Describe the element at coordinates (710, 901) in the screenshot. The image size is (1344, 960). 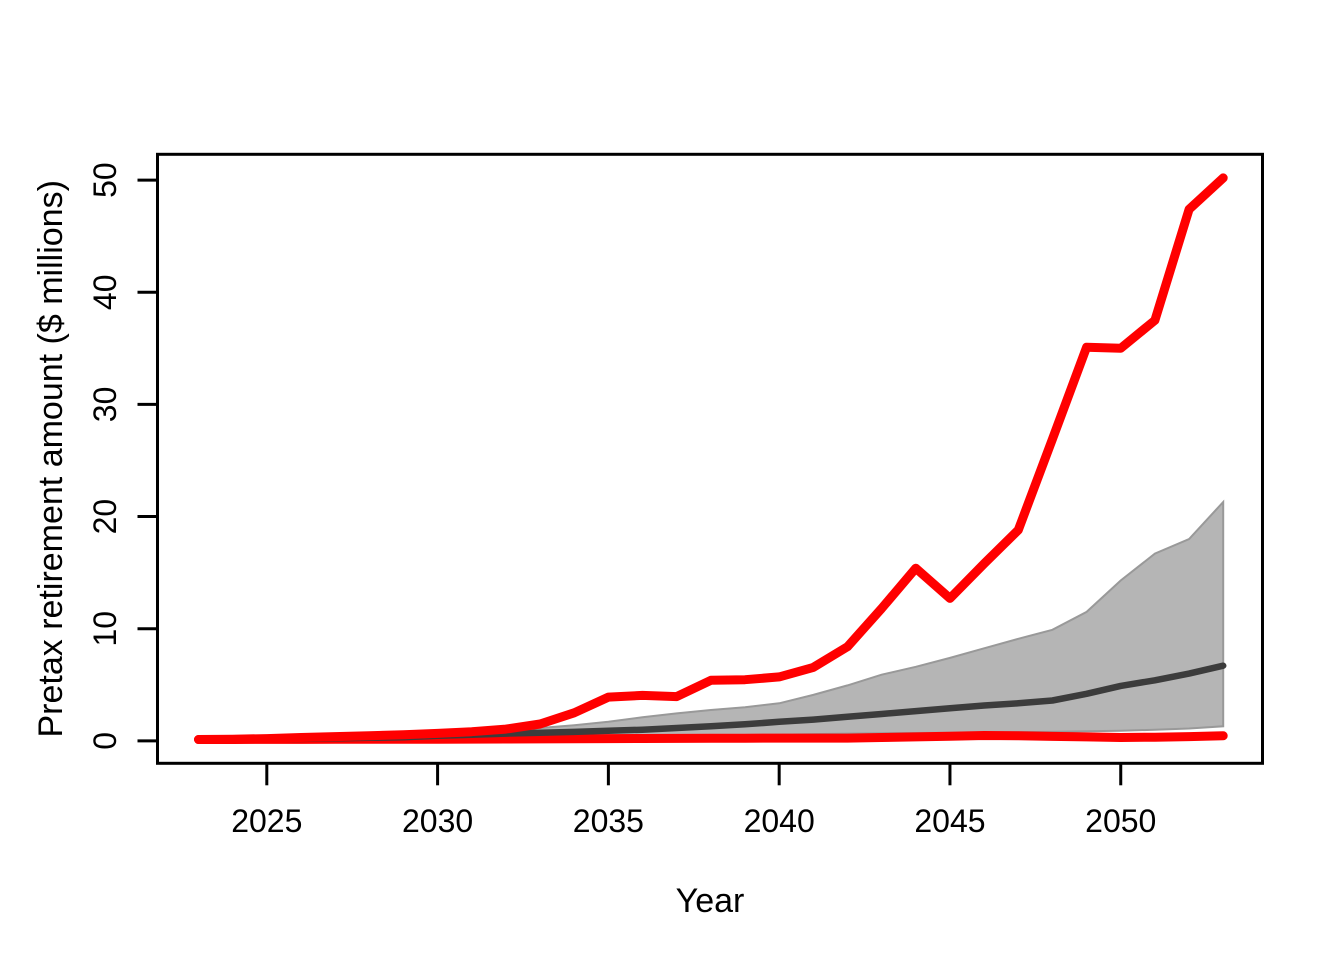
I see `x-axis-title: Year` at that location.